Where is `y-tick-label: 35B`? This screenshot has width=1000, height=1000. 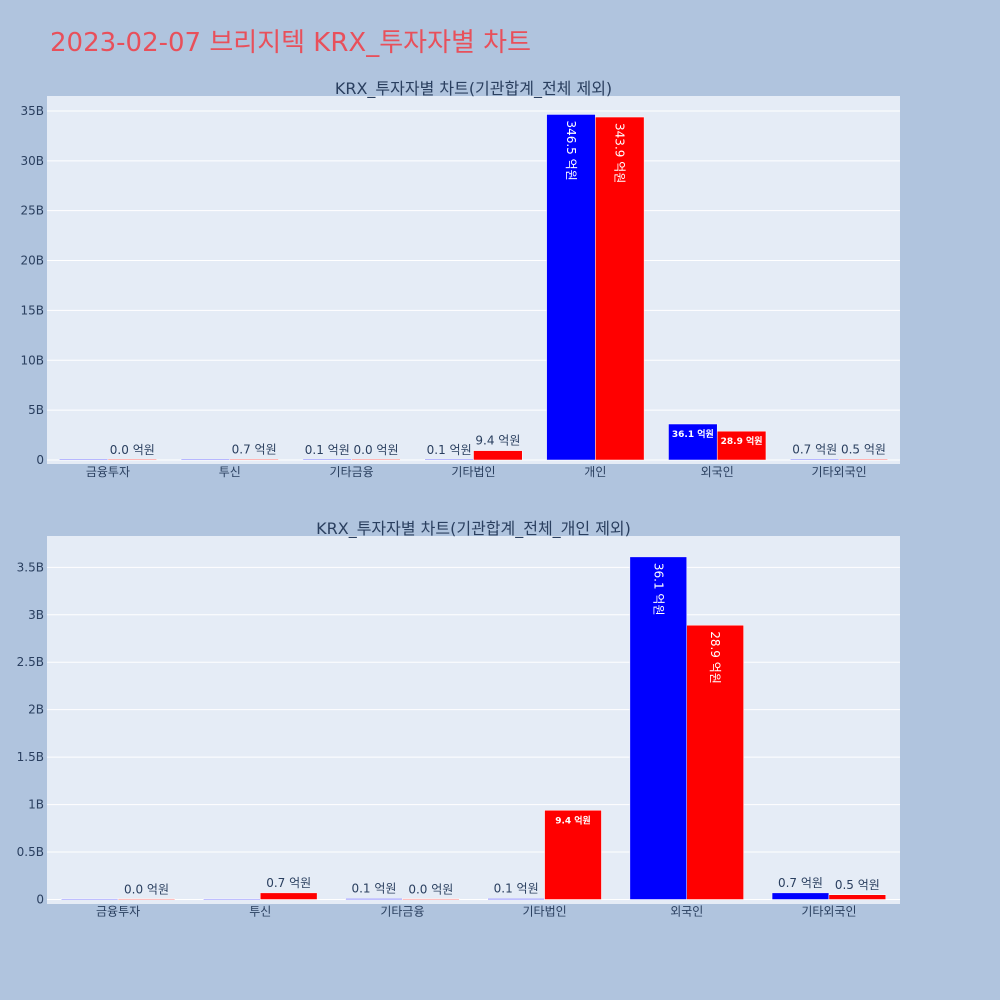 y-tick-label: 35B is located at coordinates (32, 111).